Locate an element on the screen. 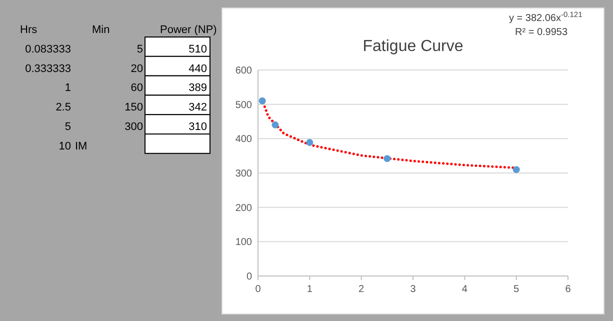 The image size is (613, 321). x-tick-label: 2 is located at coordinates (361, 289).